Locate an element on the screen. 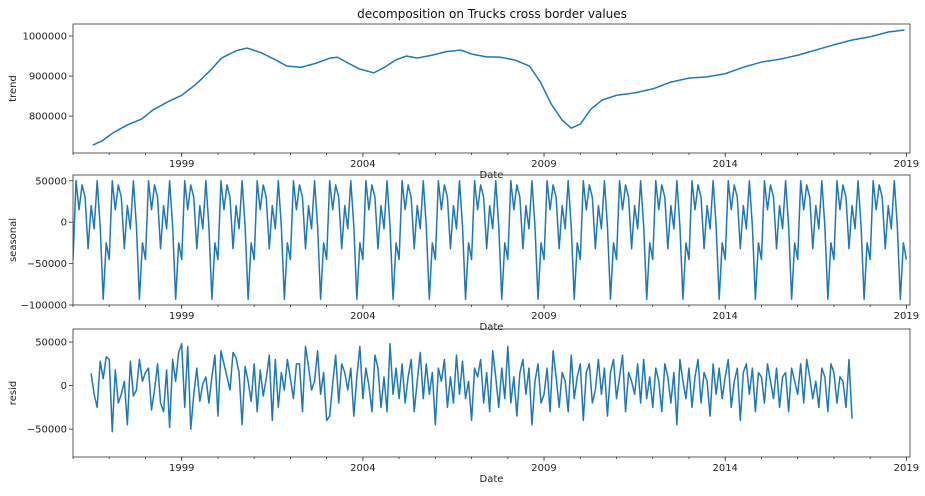 This screenshot has height=496, width=925. x-tick-label-trend: 2009 is located at coordinates (543, 164).